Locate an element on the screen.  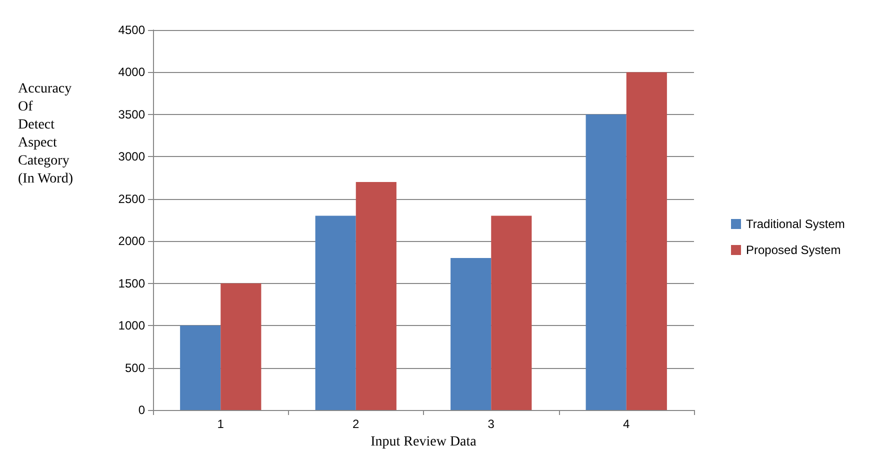
x-tick-label: 2 is located at coordinates (356, 424).